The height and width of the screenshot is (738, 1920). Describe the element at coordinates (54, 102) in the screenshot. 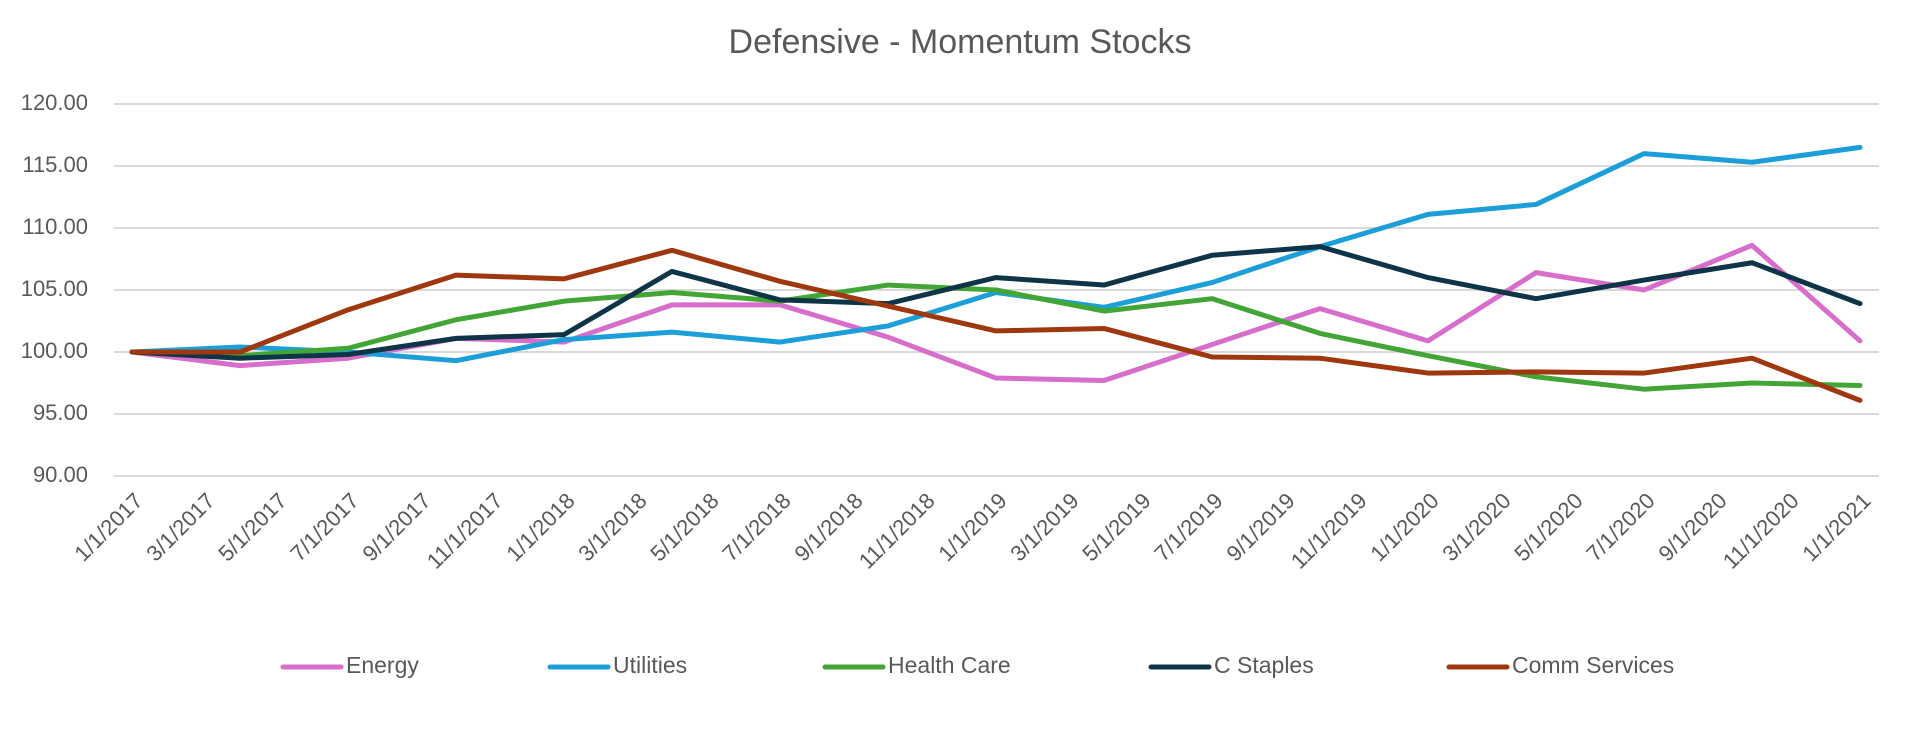

I see `y-tick-label: 120.00` at that location.